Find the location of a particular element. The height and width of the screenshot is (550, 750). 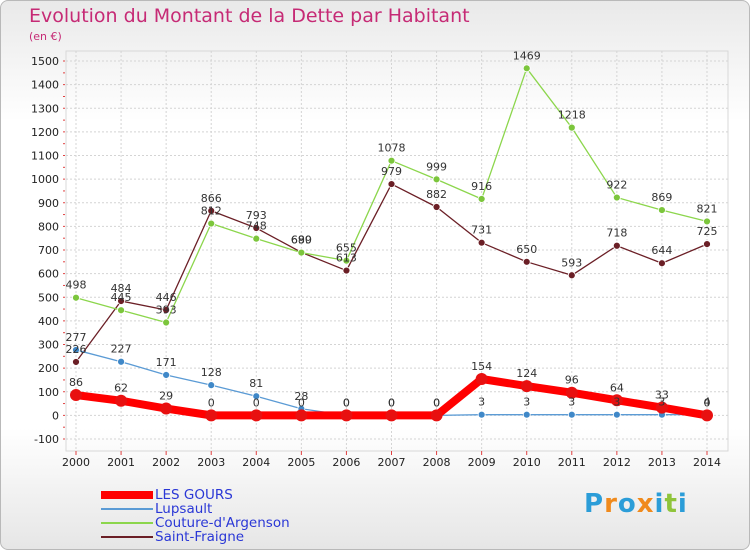

x-tick-label: 2014 is located at coordinates (707, 462).